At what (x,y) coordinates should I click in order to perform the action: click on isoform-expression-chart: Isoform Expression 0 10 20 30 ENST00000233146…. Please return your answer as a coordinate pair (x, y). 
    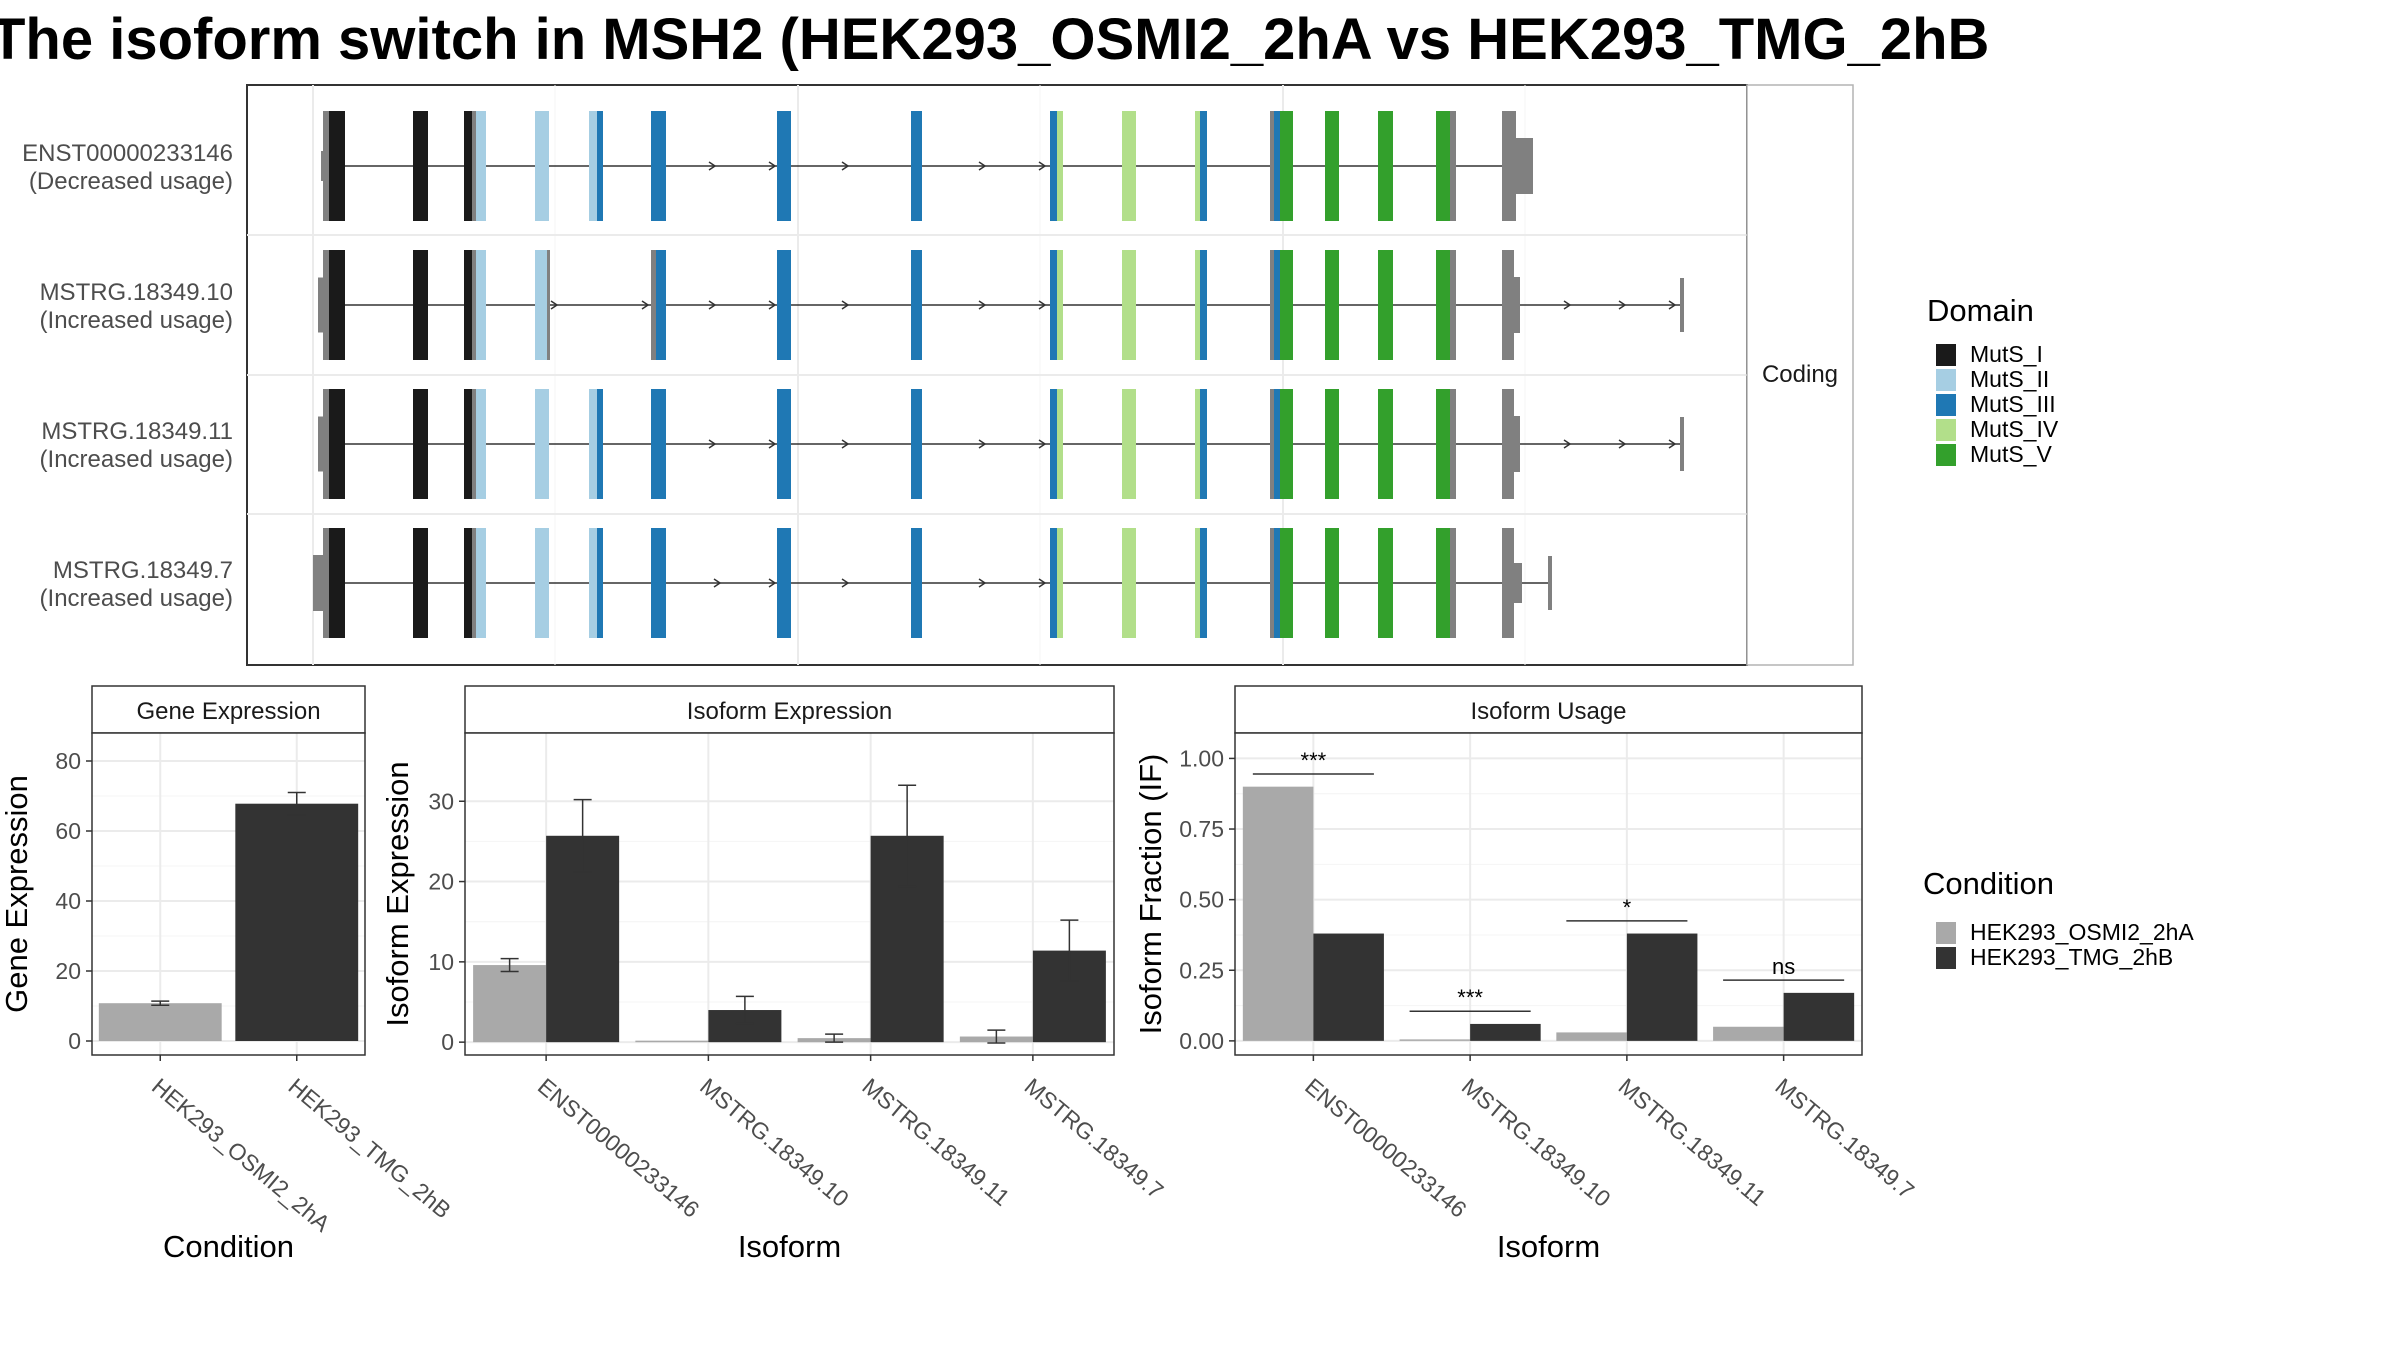
    Looking at the image, I should click on (774, 974).